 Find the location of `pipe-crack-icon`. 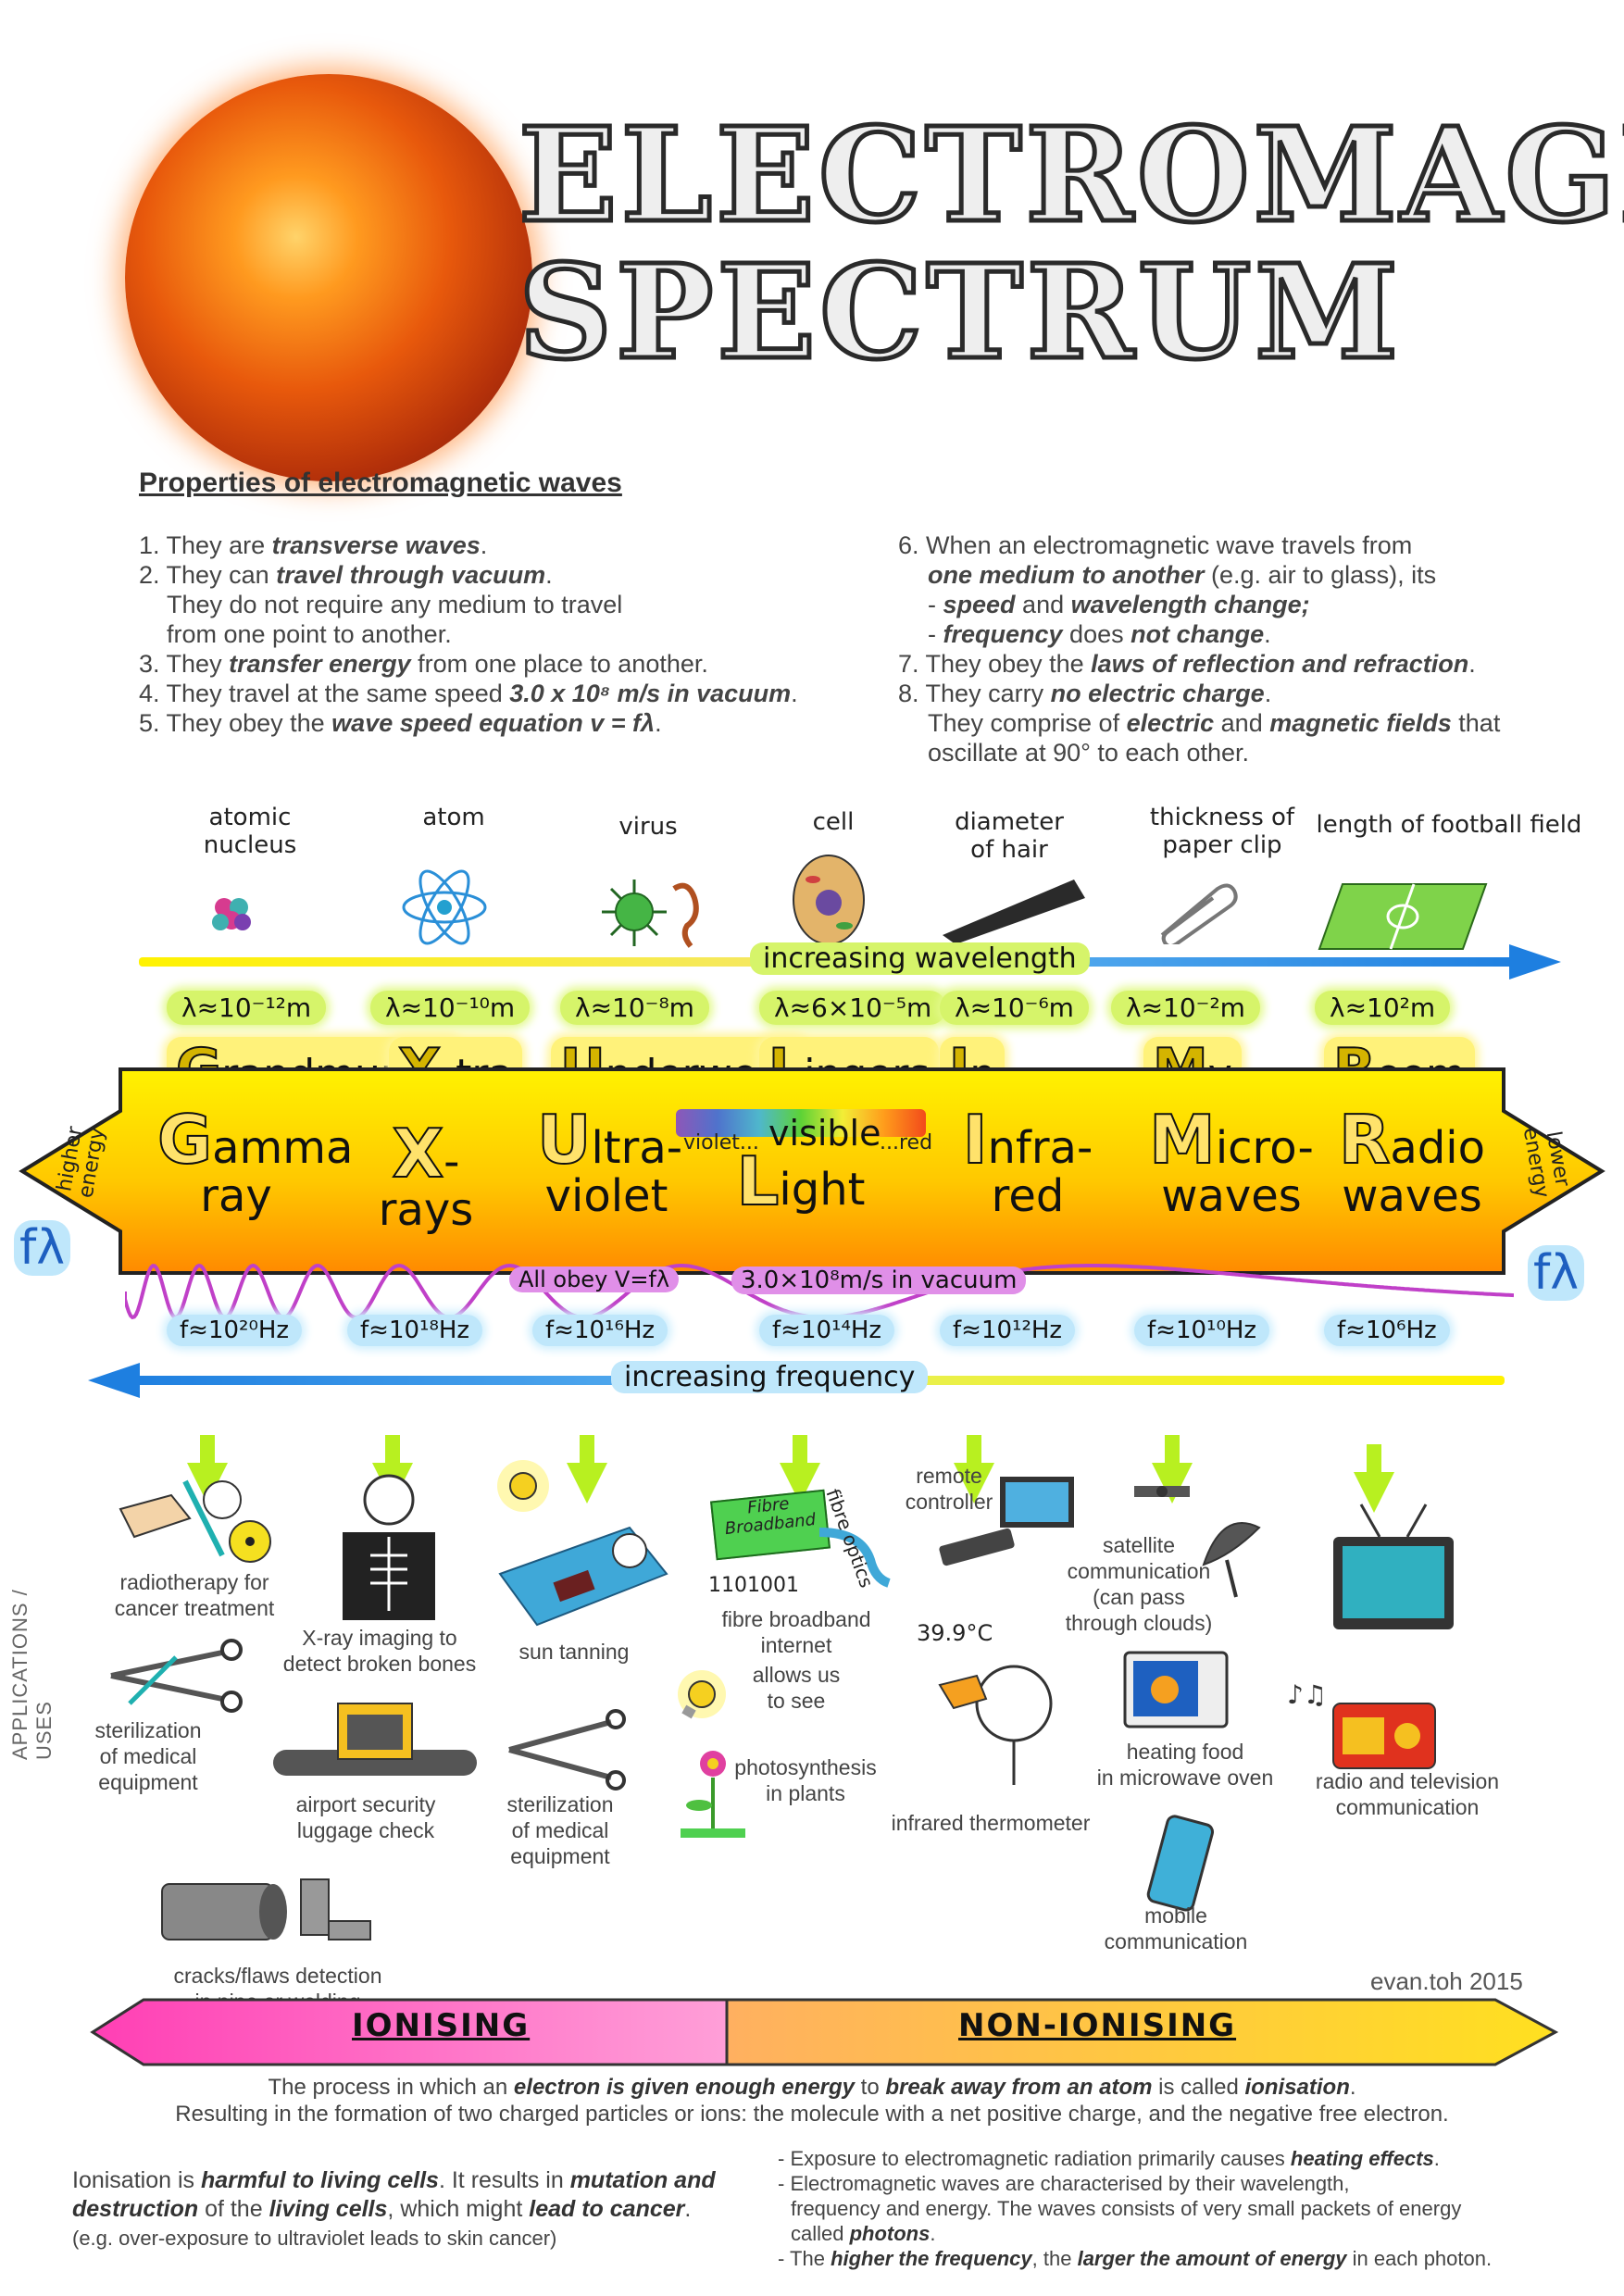

pipe-crack-icon is located at coordinates (266, 1909).